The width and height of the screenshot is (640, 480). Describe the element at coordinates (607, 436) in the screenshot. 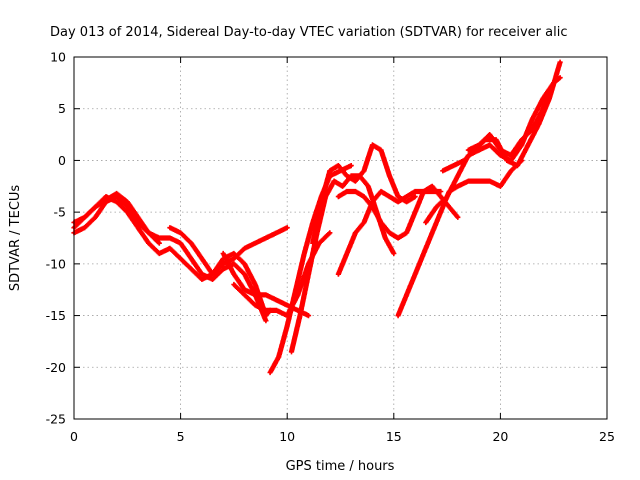

I see `x-tick-label: 25` at that location.